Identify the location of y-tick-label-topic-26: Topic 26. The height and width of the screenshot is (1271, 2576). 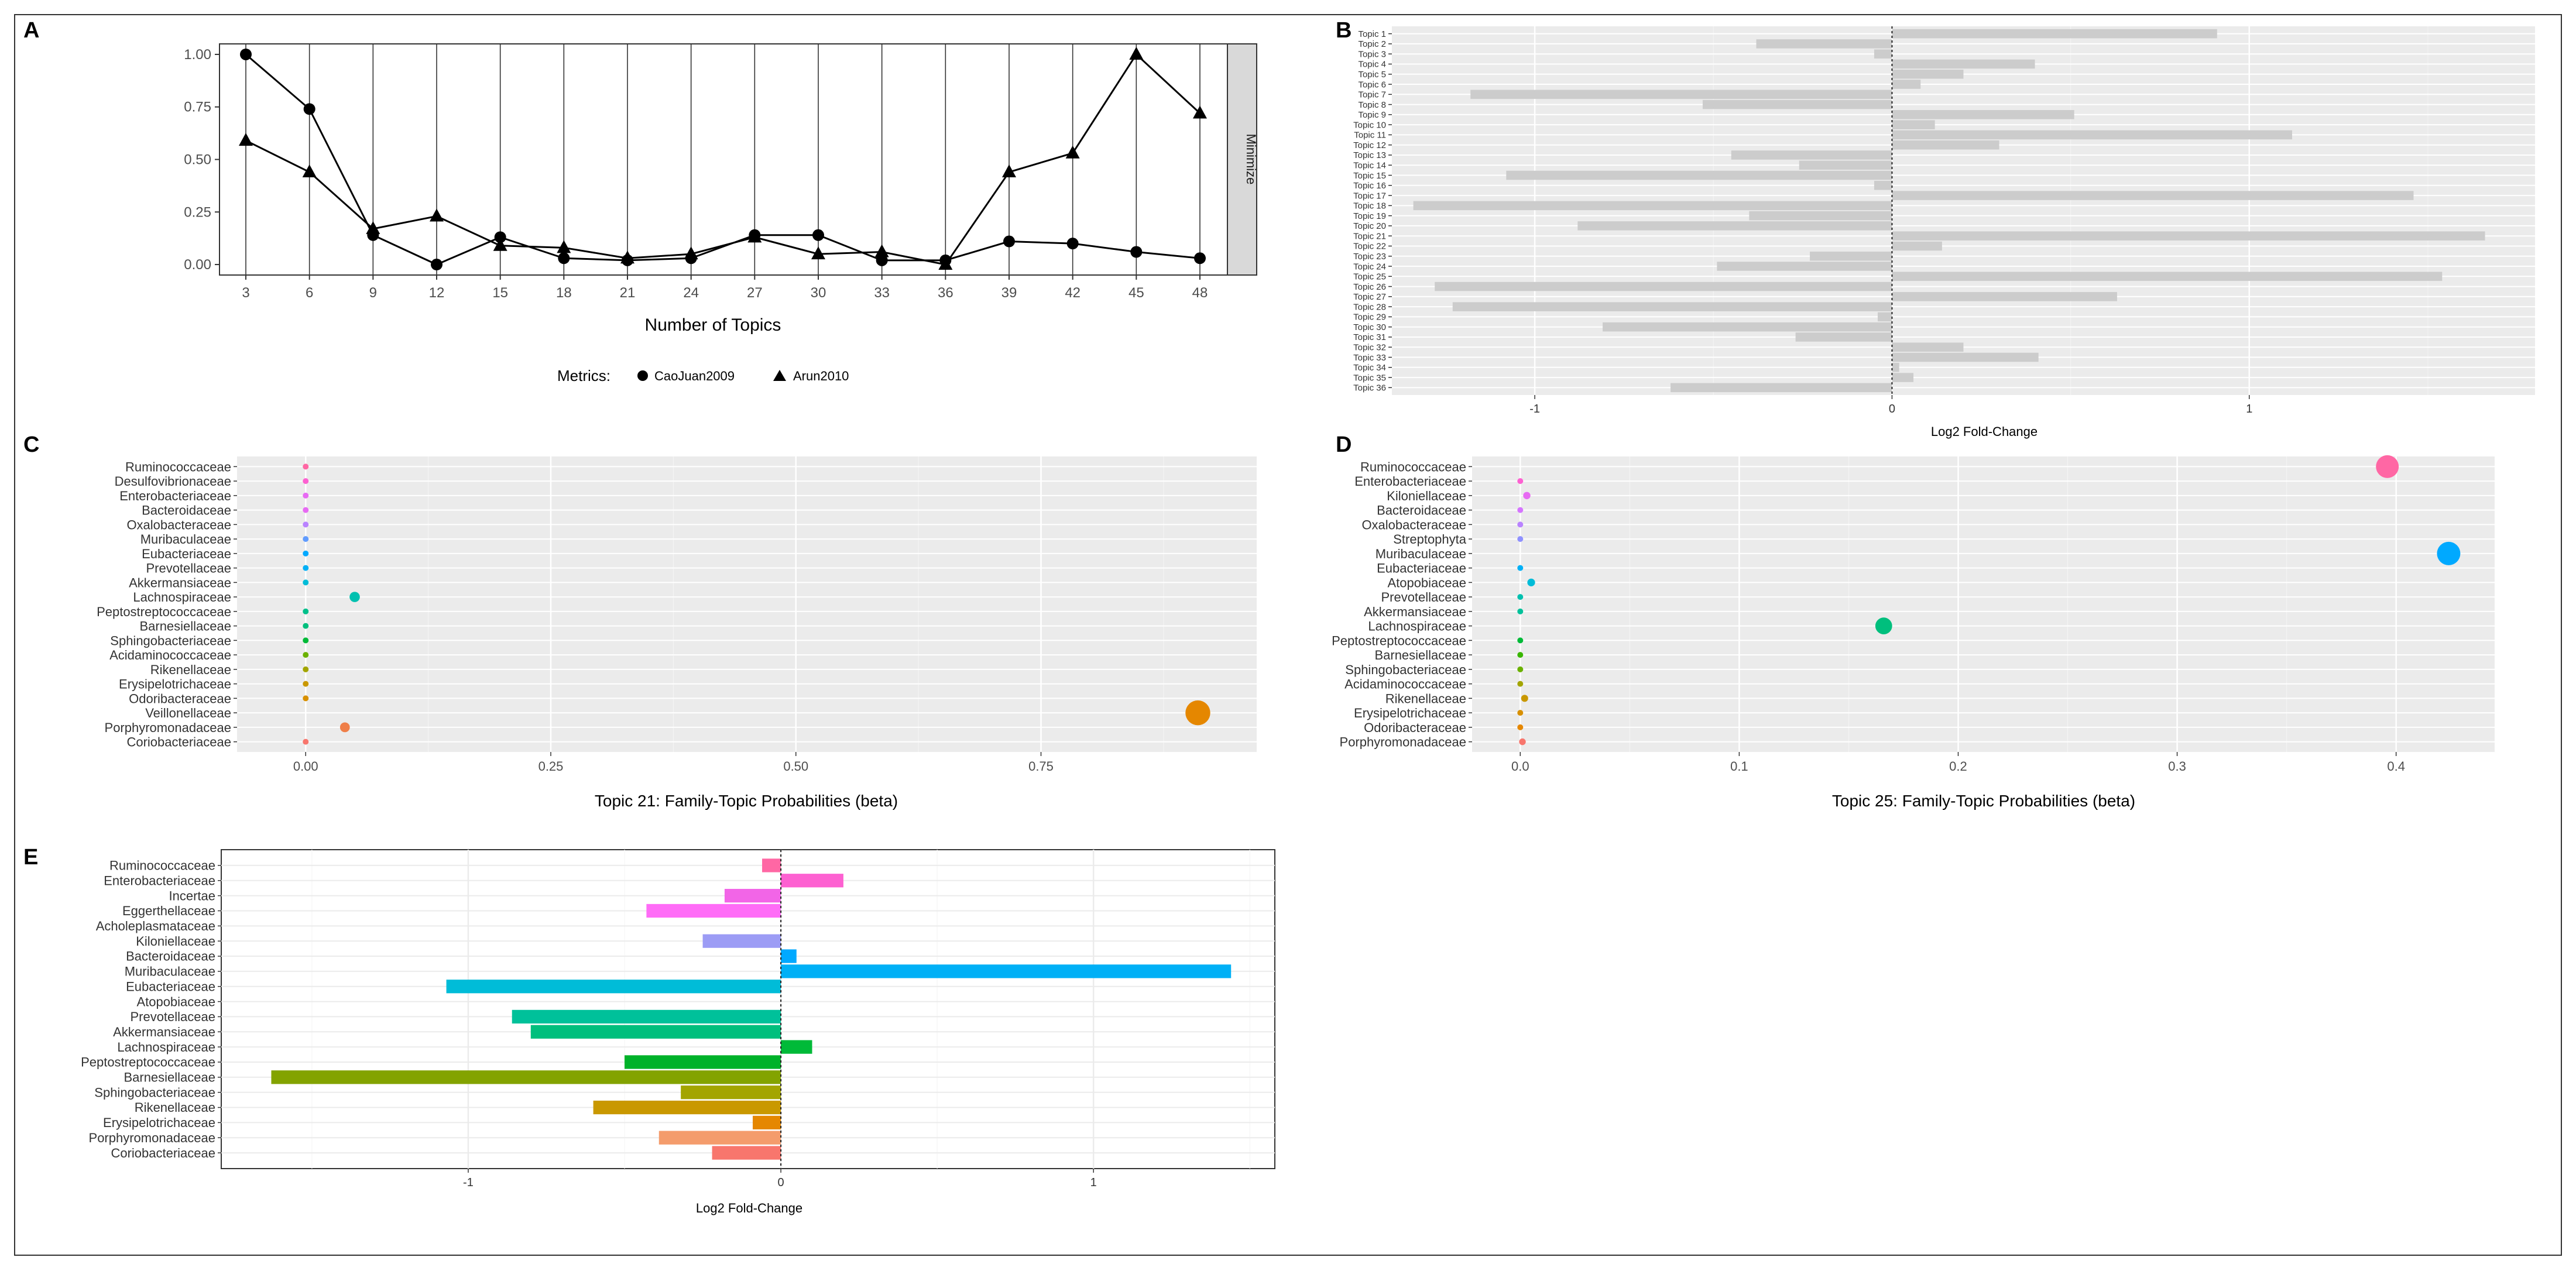
(1370, 287).